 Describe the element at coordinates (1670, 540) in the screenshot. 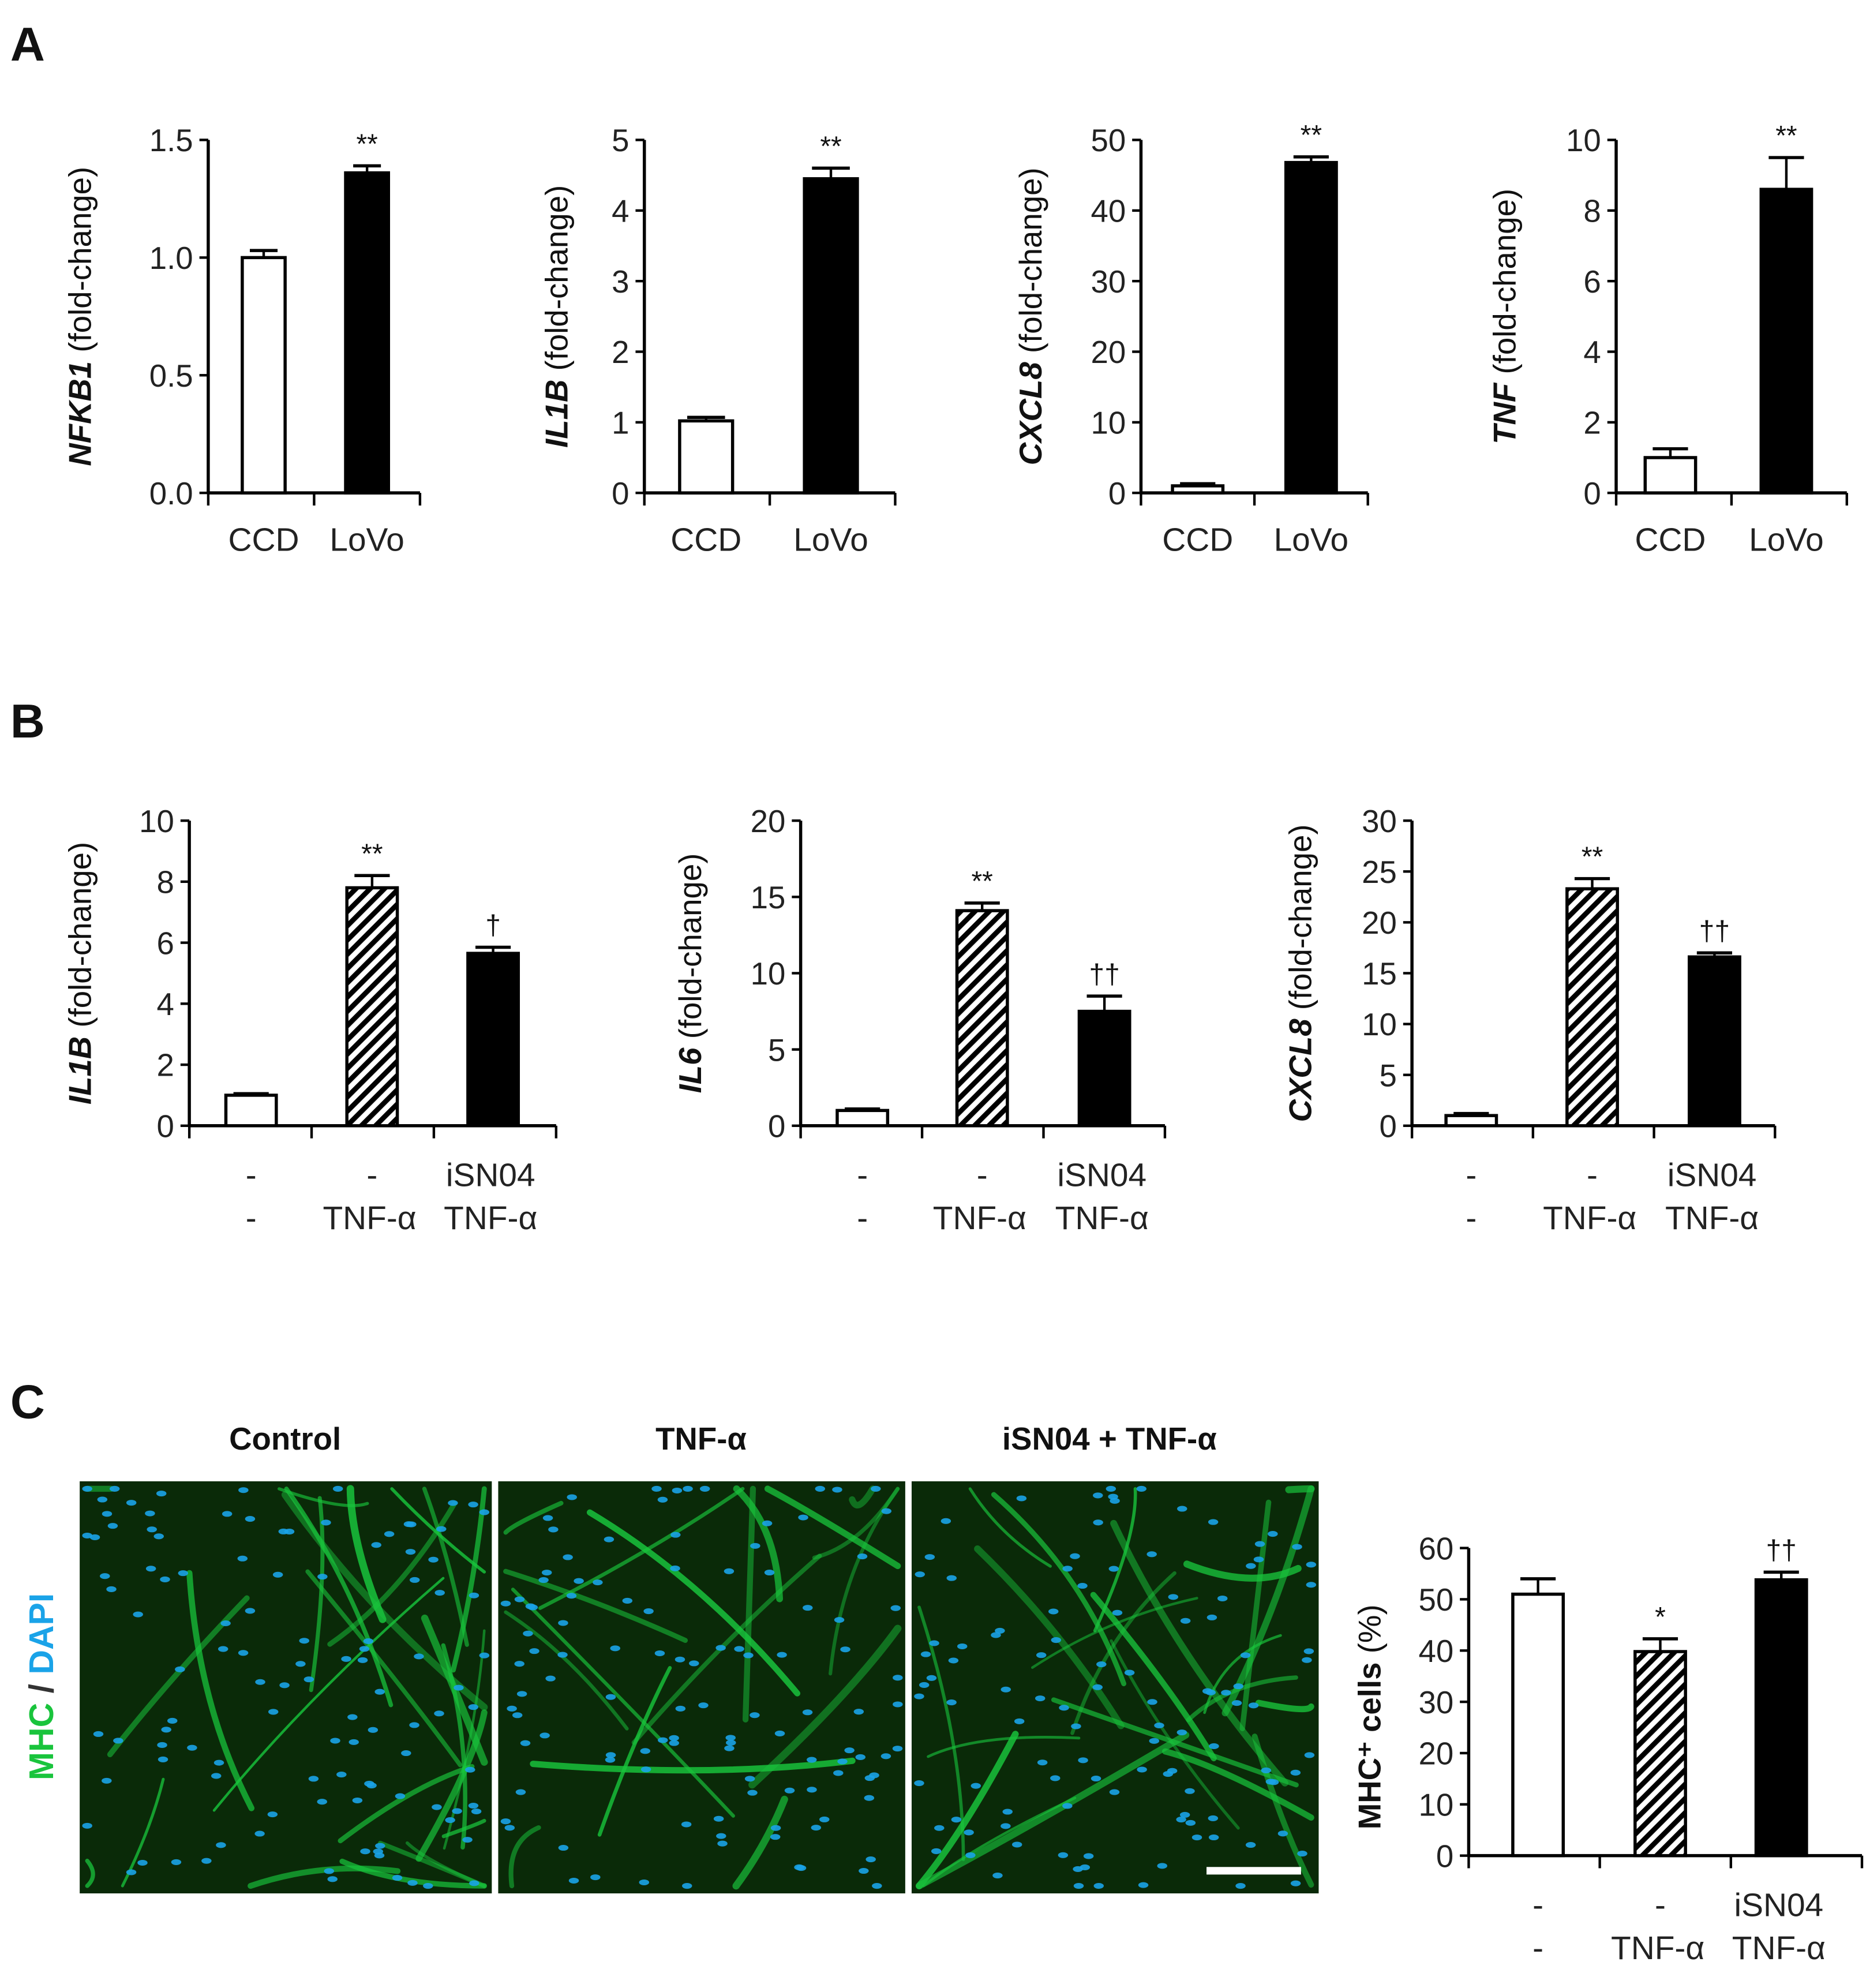

I see `category-label: CCD` at that location.